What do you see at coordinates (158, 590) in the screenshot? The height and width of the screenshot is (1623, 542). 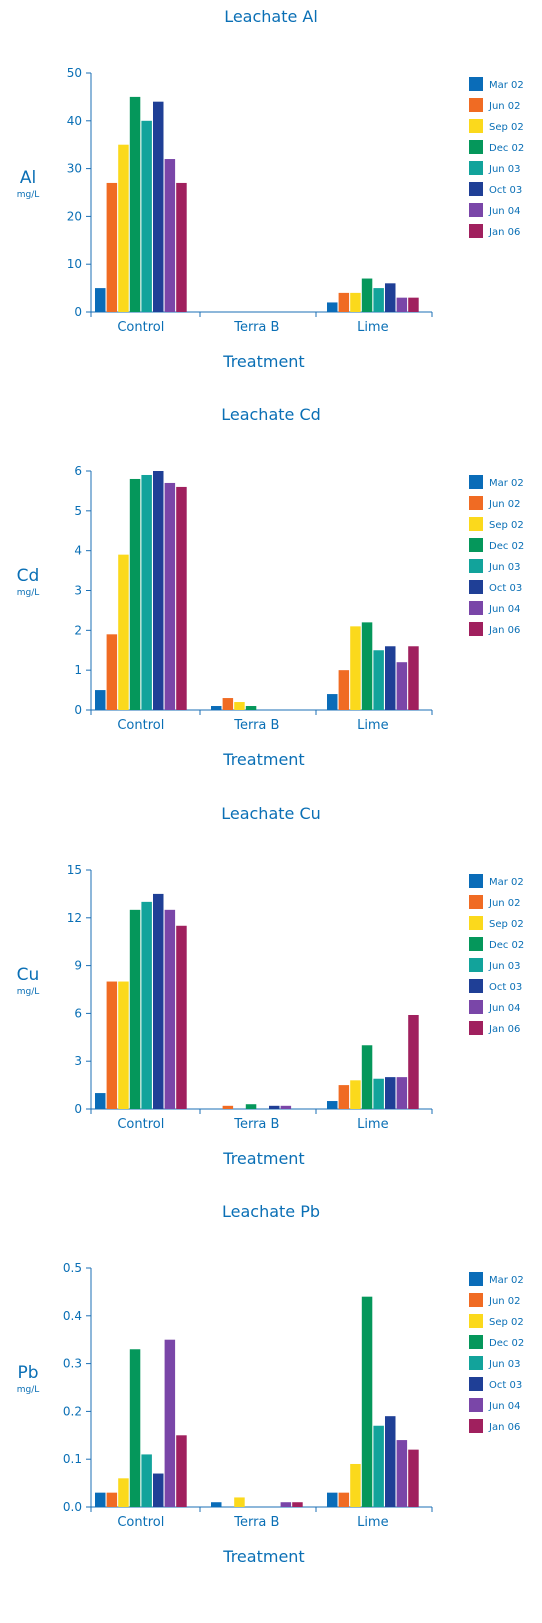 I see `bar-oct-03-control` at bounding box center [158, 590].